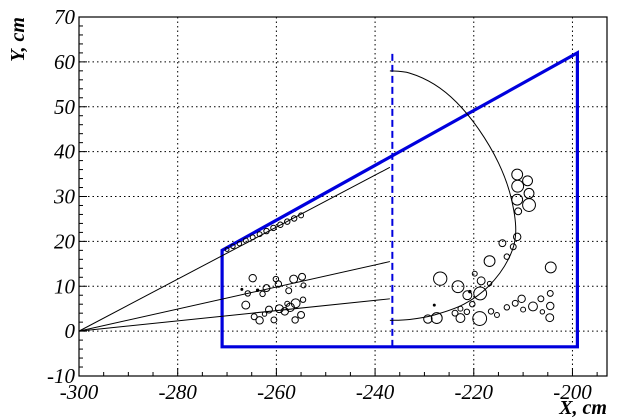  I want to click on y-tick-label: 60, so click(65, 62).